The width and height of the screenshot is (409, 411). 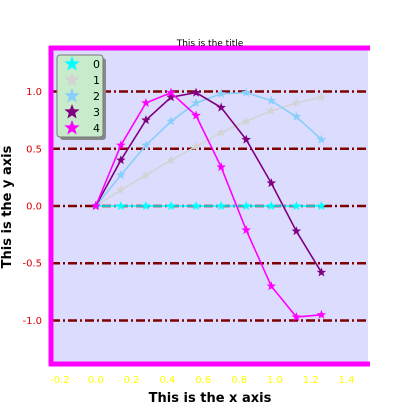 What do you see at coordinates (167, 380) in the screenshot?
I see `x-tick-label-3: 0.4` at bounding box center [167, 380].